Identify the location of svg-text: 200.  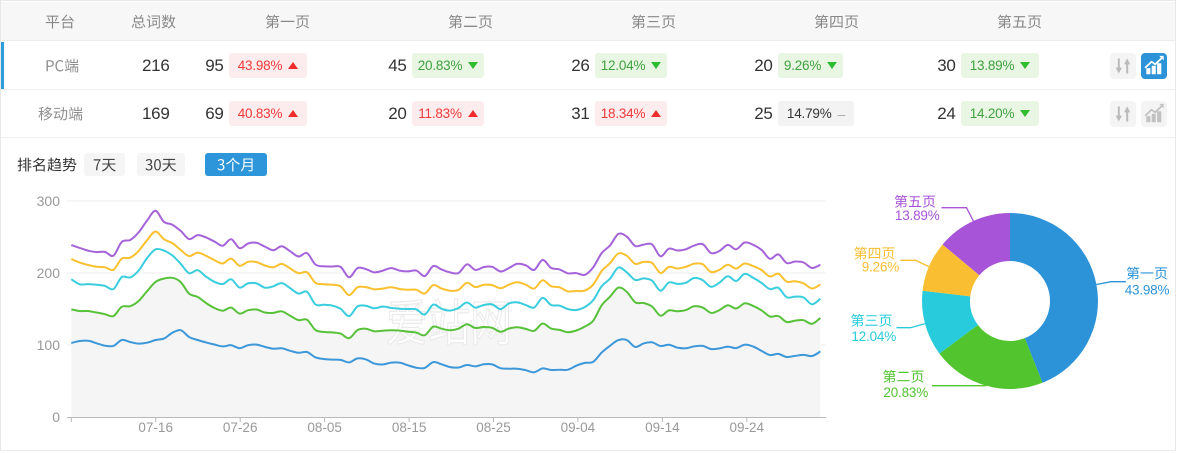
(49, 273).